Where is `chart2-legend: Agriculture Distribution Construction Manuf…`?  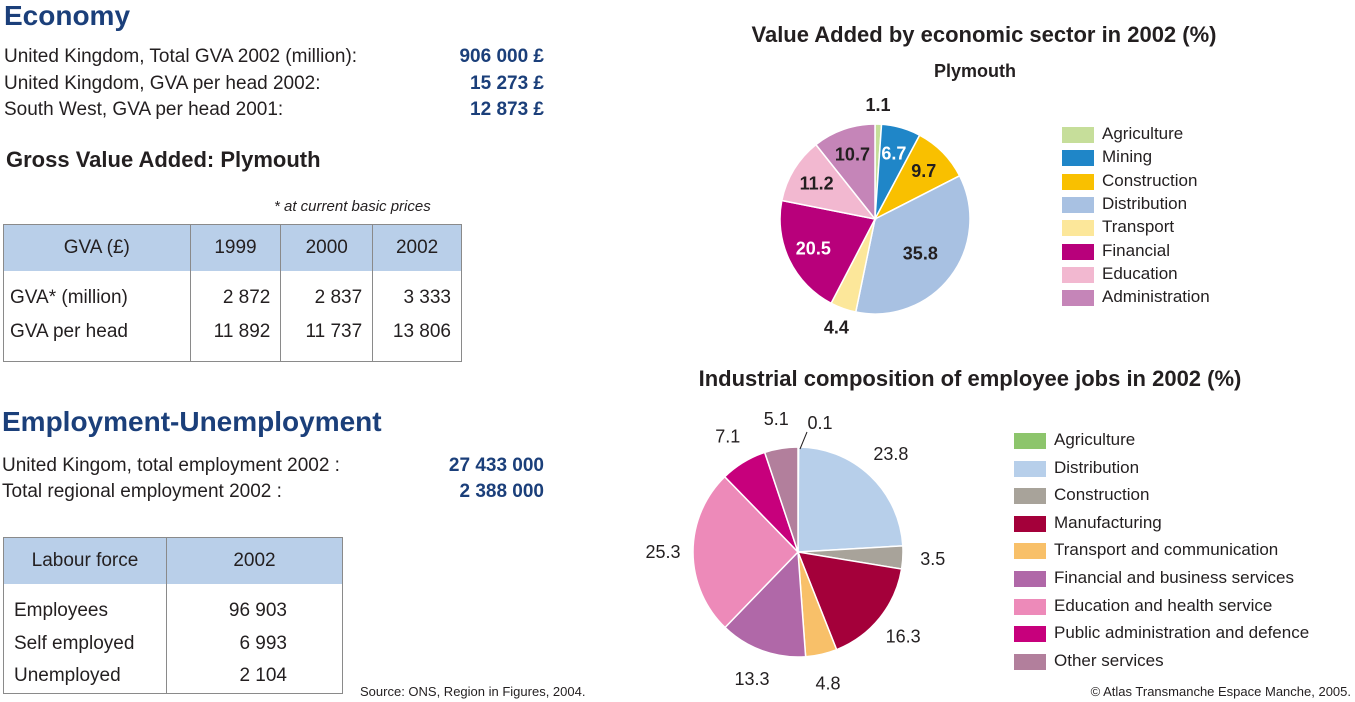 chart2-legend: Agriculture Distribution Construction Manuf… is located at coordinates (1179, 551).